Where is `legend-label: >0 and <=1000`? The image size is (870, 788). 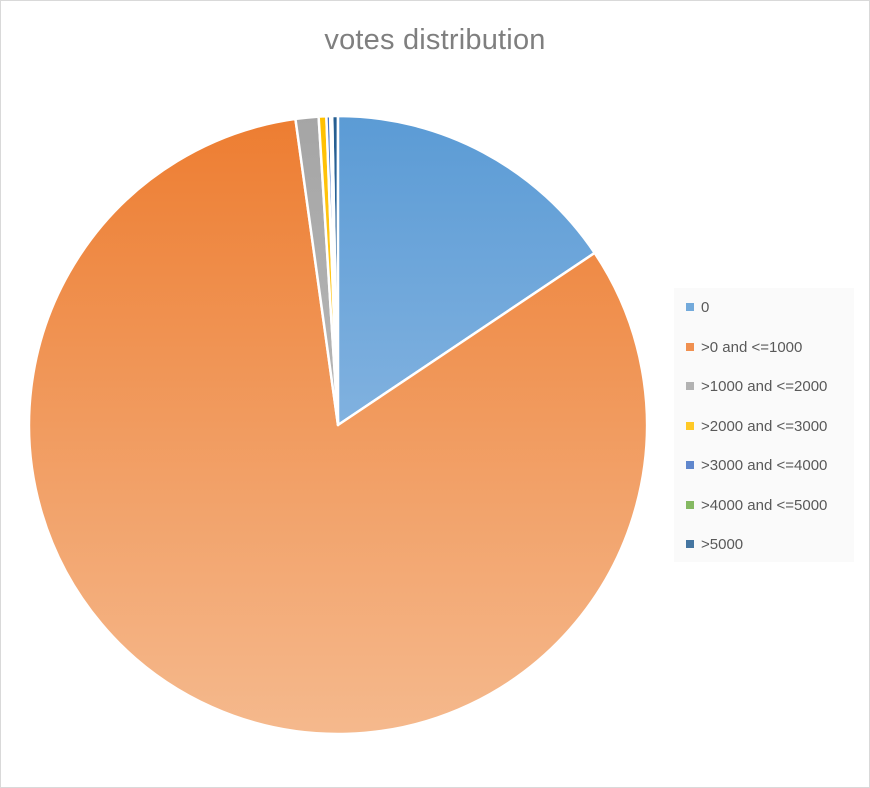 legend-label: >0 and <=1000 is located at coordinates (752, 347).